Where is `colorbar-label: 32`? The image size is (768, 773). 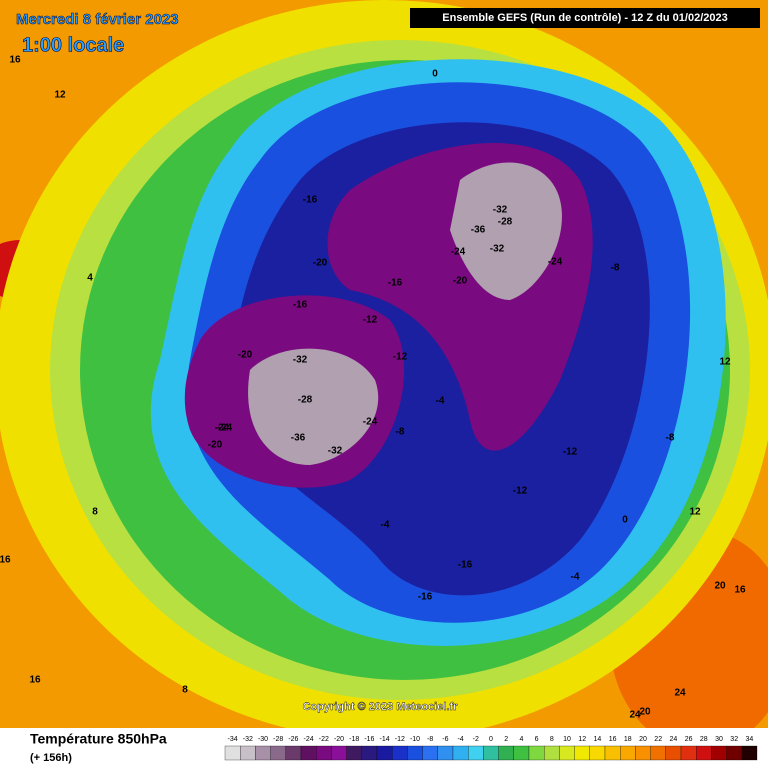
colorbar-label: 32 is located at coordinates (734, 739).